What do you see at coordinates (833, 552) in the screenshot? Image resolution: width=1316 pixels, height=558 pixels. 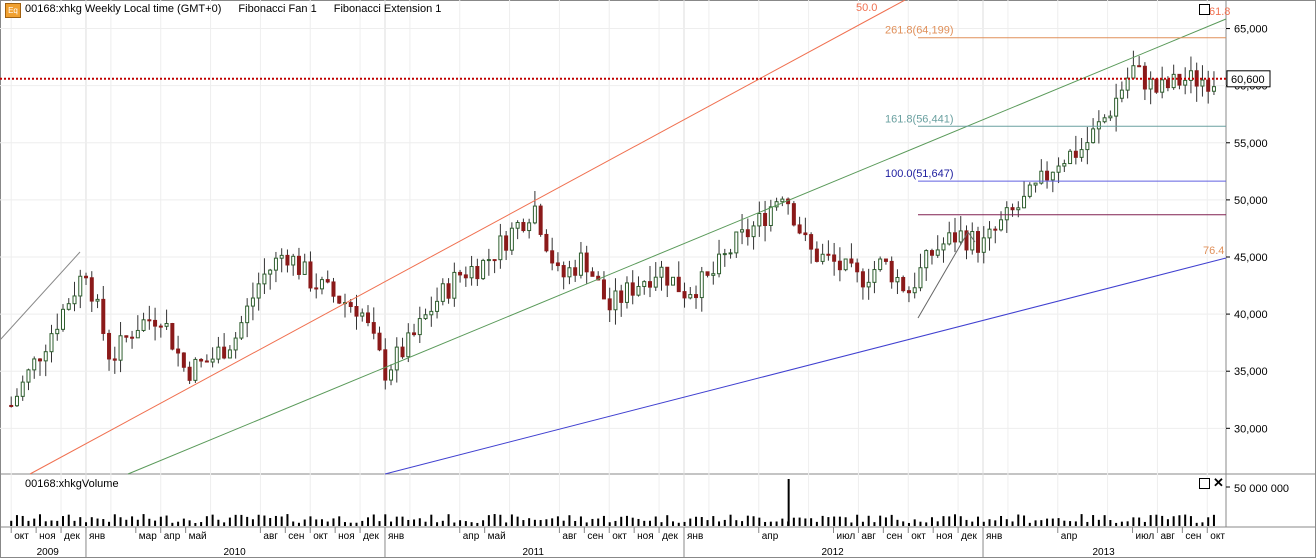 I see `year-label: 2012` at bounding box center [833, 552].